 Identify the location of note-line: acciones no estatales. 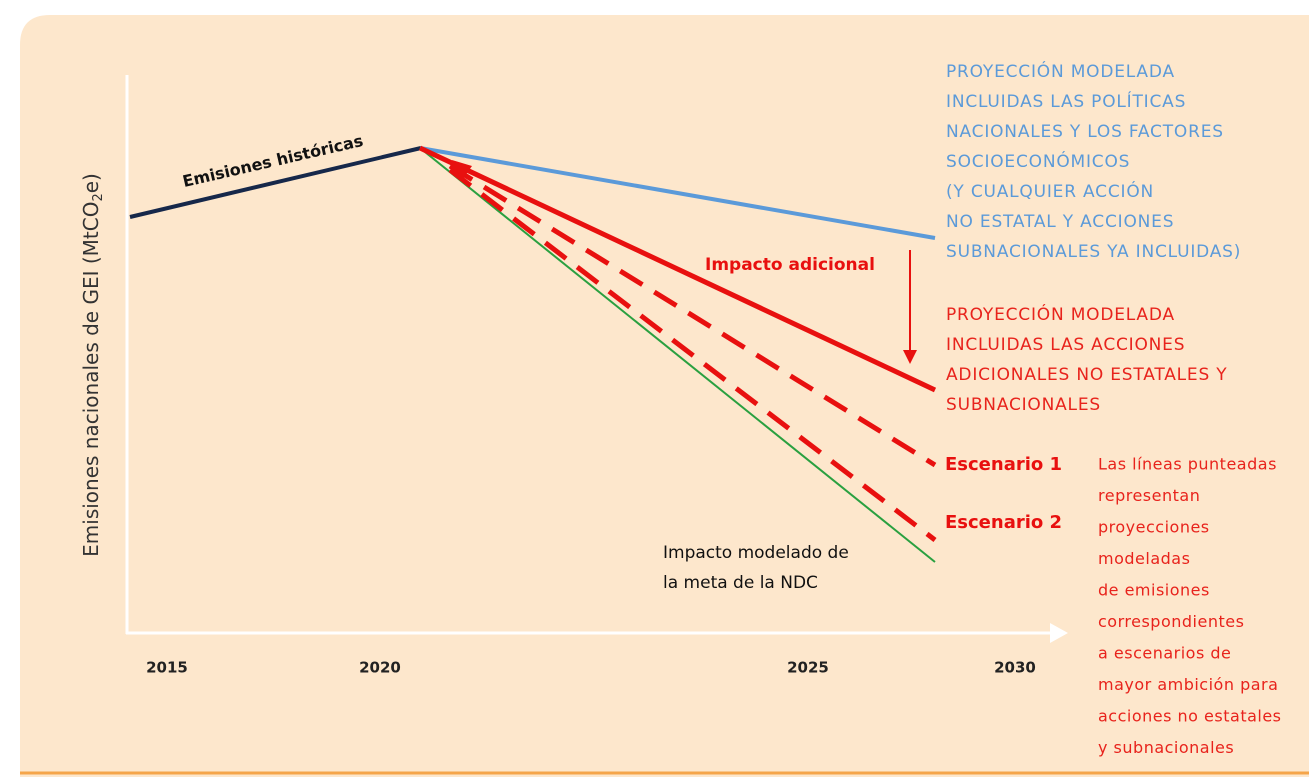
(1190, 716).